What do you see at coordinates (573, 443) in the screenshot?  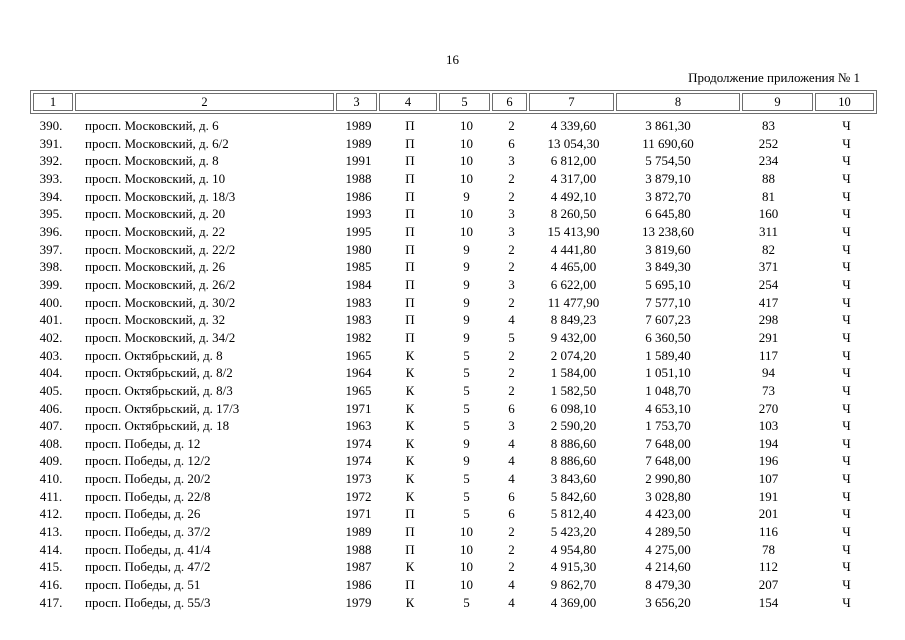 I see `table-cell: 8 886,60` at bounding box center [573, 443].